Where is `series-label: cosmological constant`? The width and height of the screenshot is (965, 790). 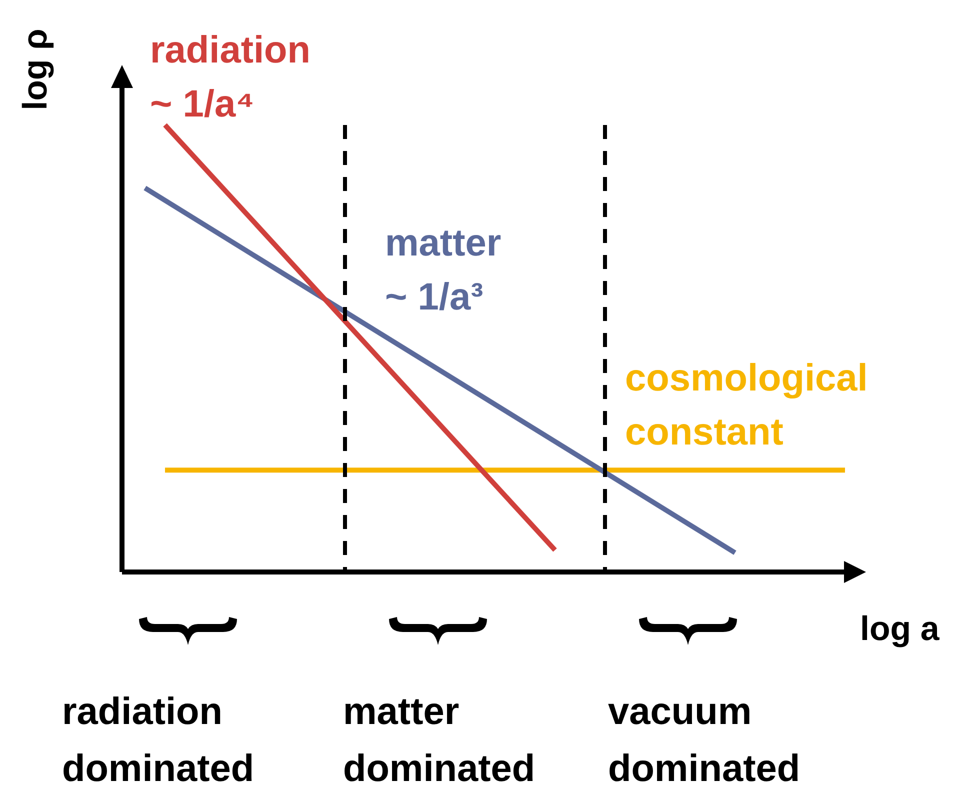
series-label: cosmological constant is located at coordinates (746, 405).